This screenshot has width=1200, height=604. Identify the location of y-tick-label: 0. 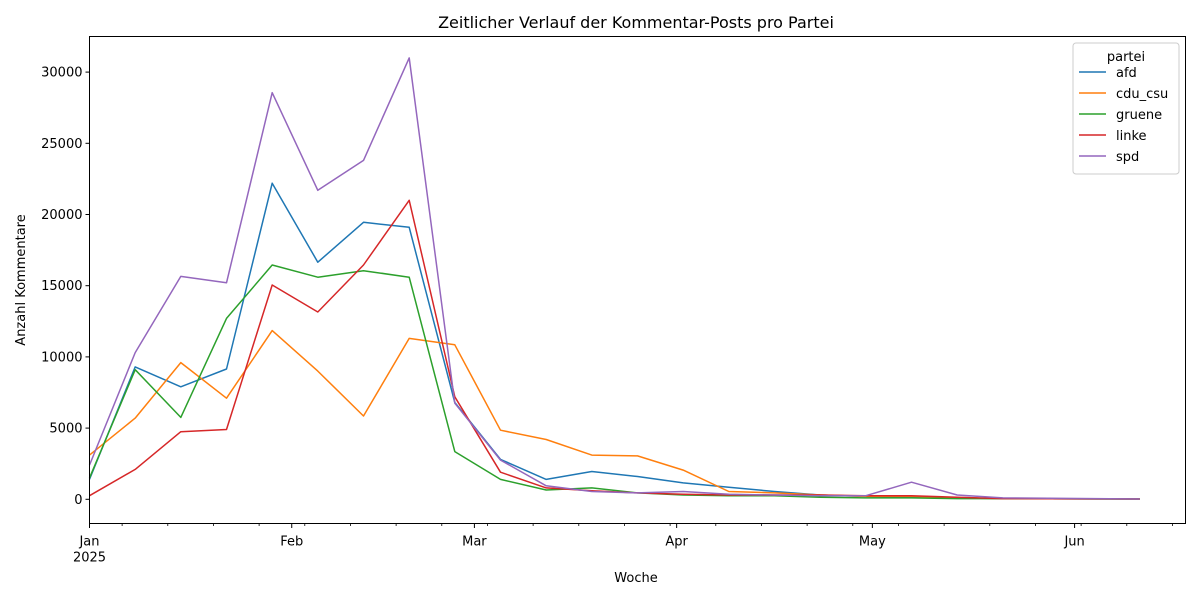
(78, 500).